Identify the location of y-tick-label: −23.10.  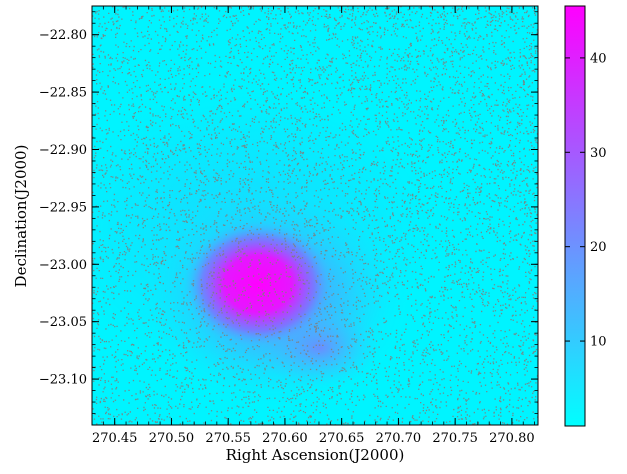
(63, 380).